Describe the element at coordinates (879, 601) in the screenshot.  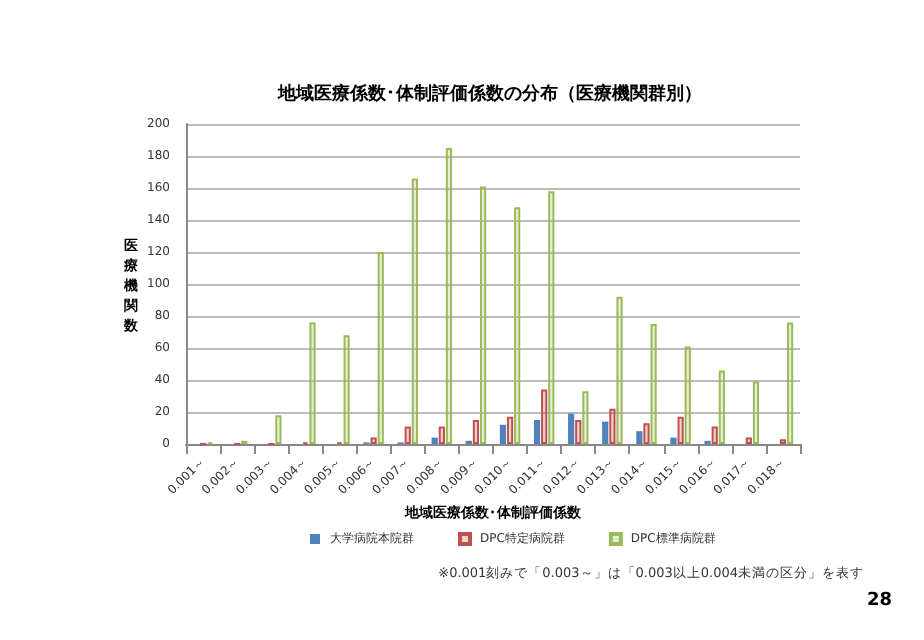
I see `text: 28` at that location.